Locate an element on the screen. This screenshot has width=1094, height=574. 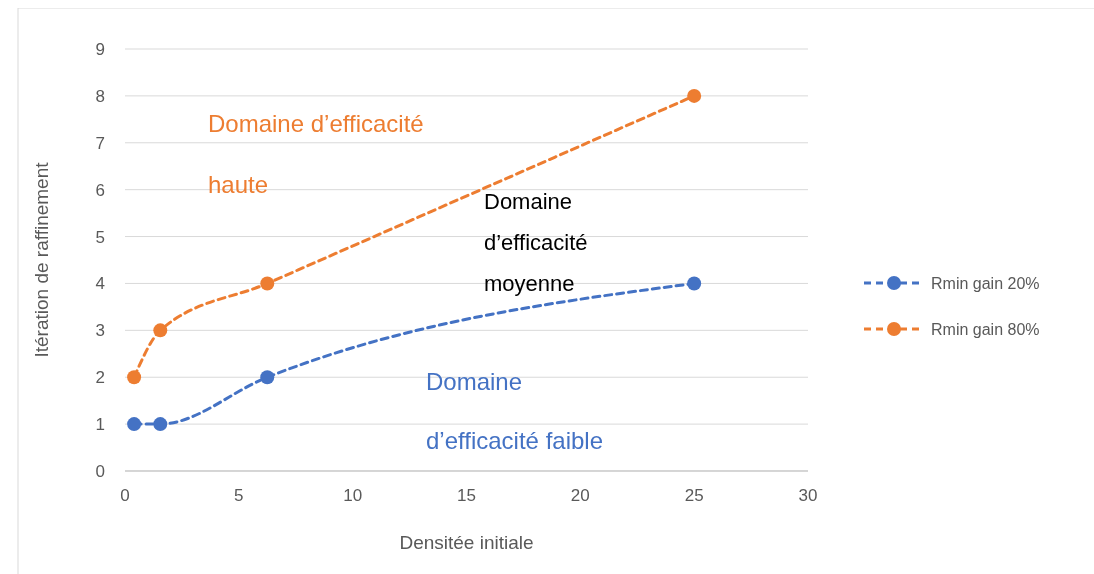
legend-label: Rmin gain 20% is located at coordinates (985, 283).